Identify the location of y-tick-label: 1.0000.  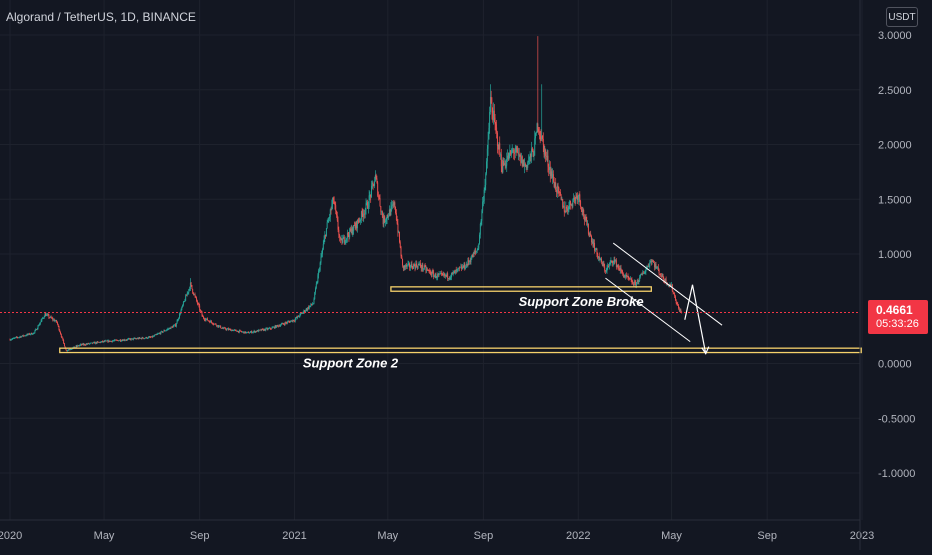
(895, 255).